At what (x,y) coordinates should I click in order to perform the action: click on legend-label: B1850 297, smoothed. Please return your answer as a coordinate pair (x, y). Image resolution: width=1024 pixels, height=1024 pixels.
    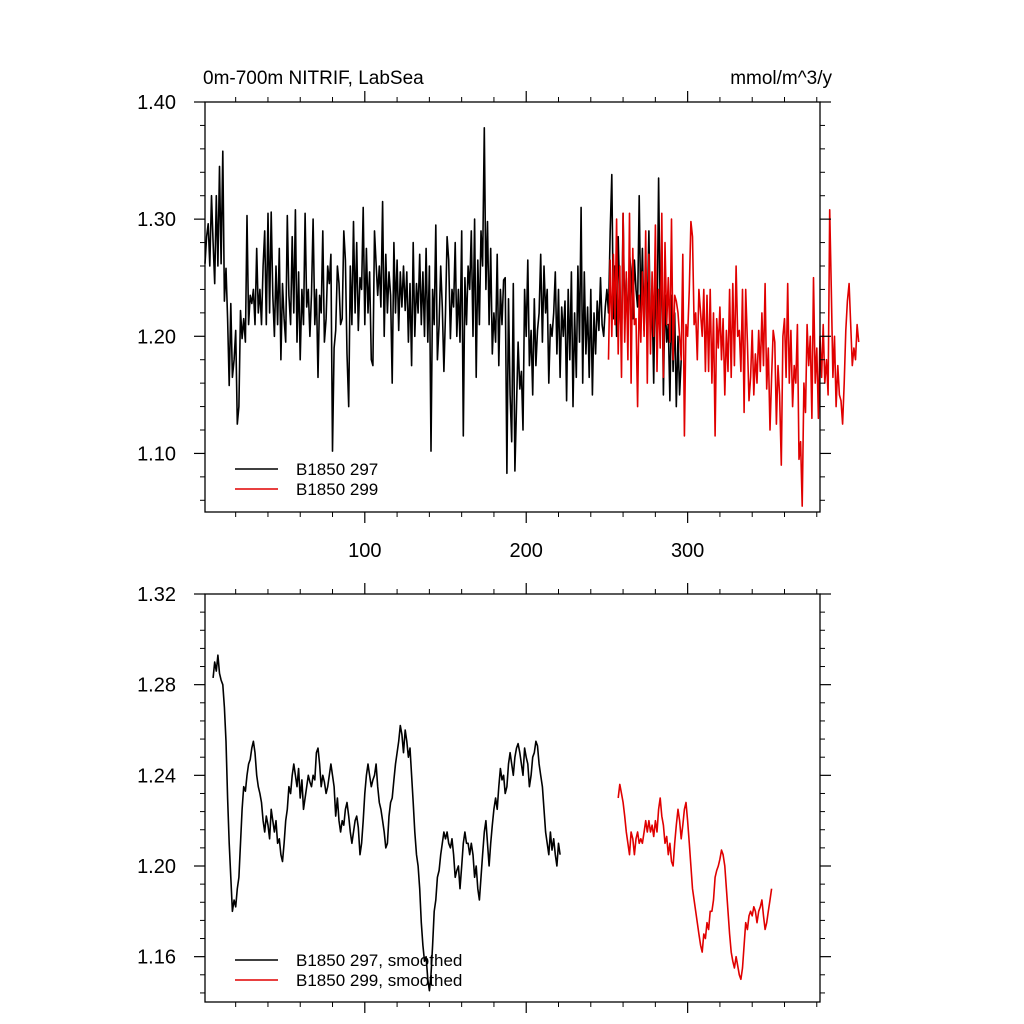
    Looking at the image, I should click on (379, 960).